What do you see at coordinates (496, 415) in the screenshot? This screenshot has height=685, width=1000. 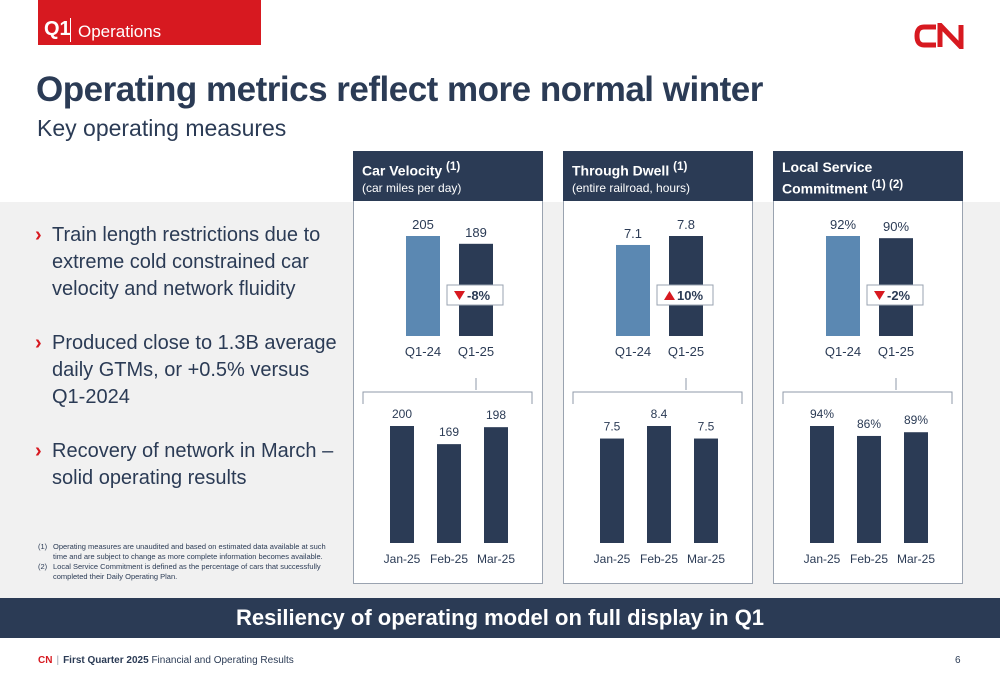 I see `data-label: 198` at bounding box center [496, 415].